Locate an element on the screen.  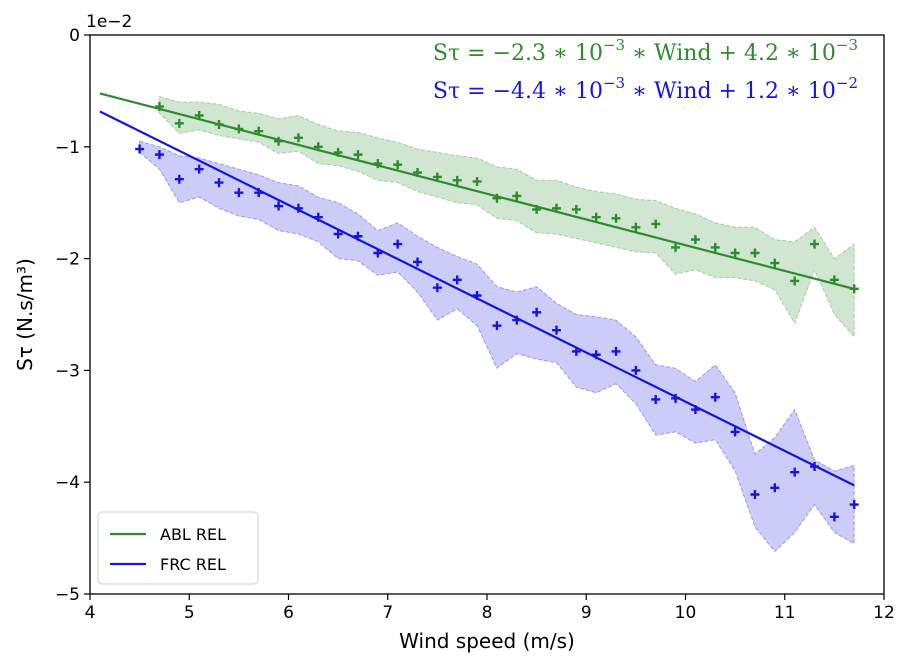
x-tick-label: 6 is located at coordinates (288, 613).